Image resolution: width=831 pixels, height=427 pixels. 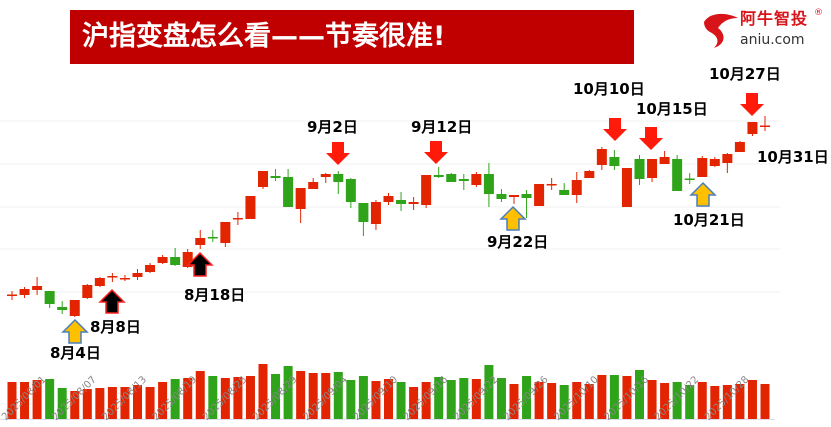 What do you see at coordinates (264, 36) in the screenshot?
I see `title: 沪指变盘怎么看——节奏很准!` at bounding box center [264, 36].